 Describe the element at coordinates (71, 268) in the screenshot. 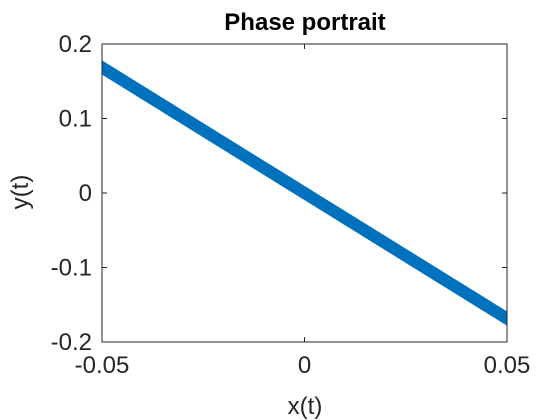

I see `y-tick-label: -0.1` at that location.